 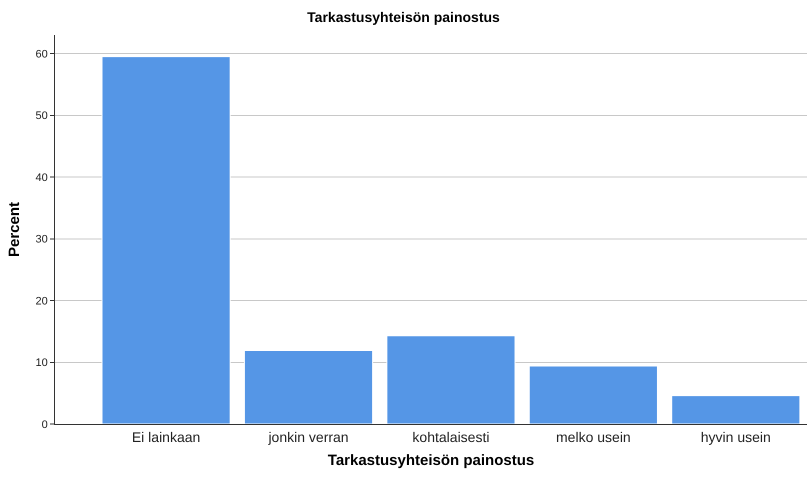 I want to click on y-tick-label: 0, so click(x=45, y=424).